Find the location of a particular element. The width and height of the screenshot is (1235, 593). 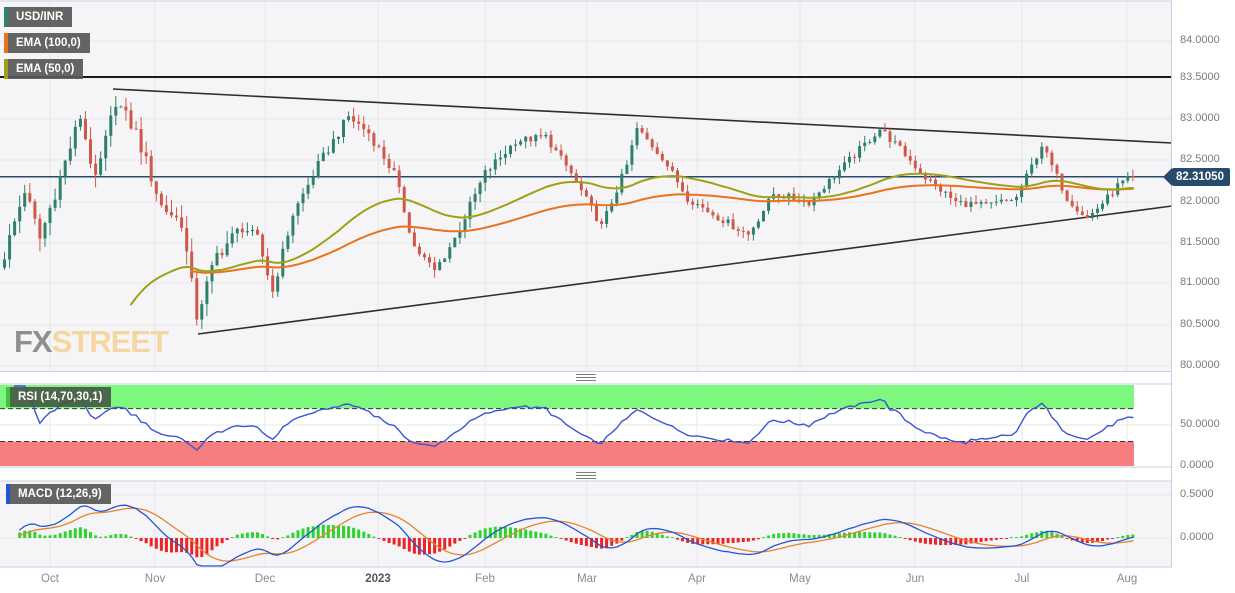

ema100-accent-bar is located at coordinates (6, 43).